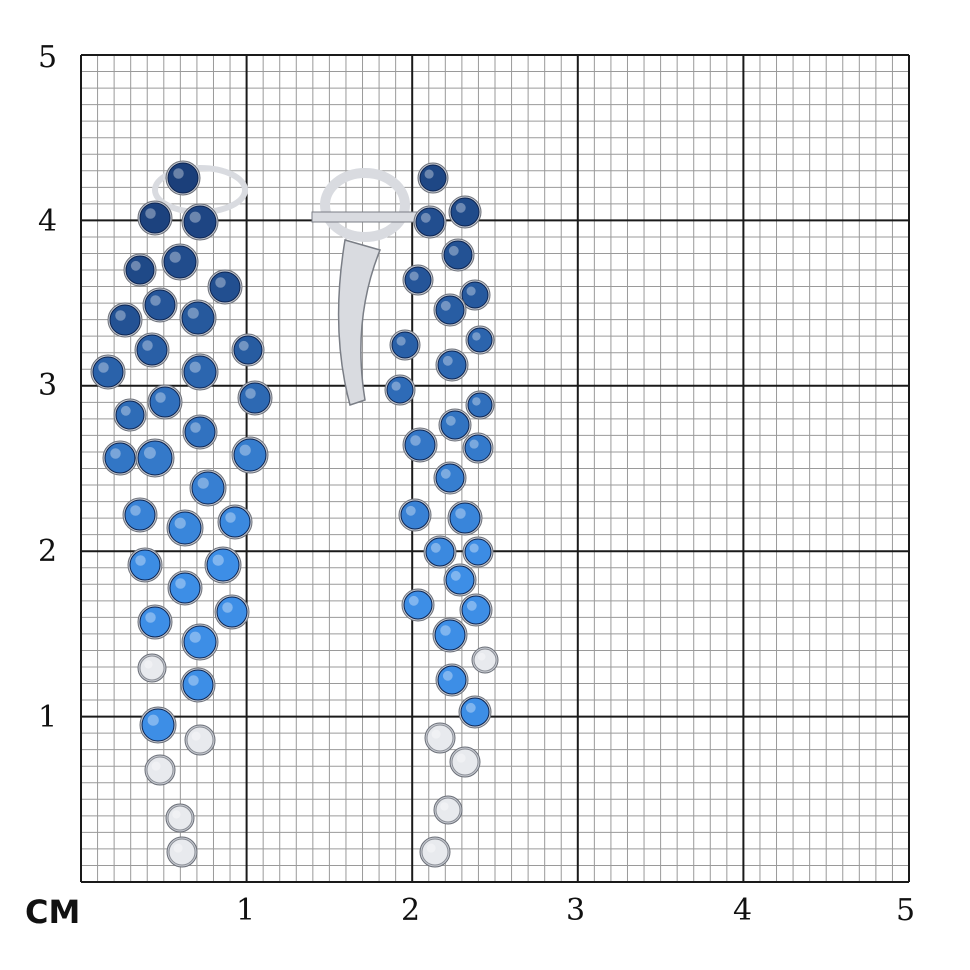 The width and height of the screenshot is (970, 970). What do you see at coordinates (246, 910) in the screenshot?
I see `x-tick-1: 1` at bounding box center [246, 910].